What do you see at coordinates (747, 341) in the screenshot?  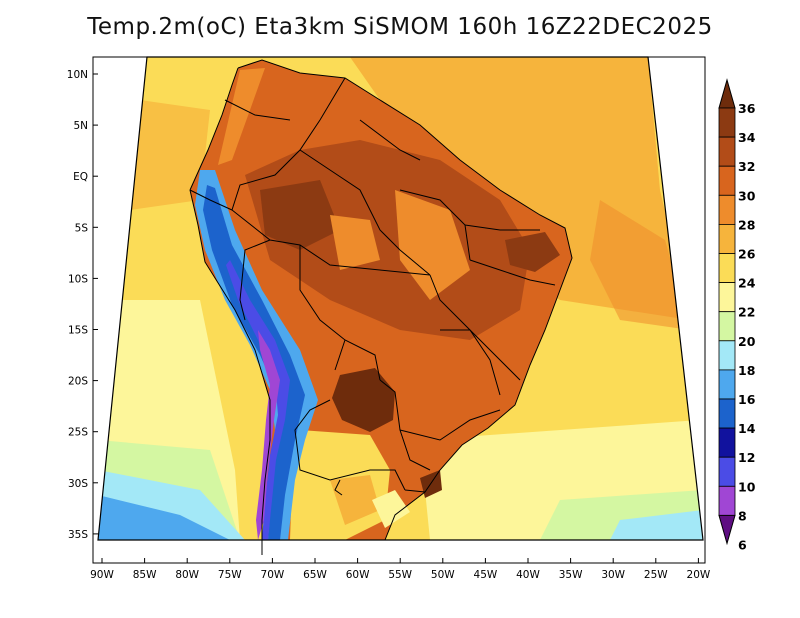 I see `colorbar-label: 20` at bounding box center [747, 341].